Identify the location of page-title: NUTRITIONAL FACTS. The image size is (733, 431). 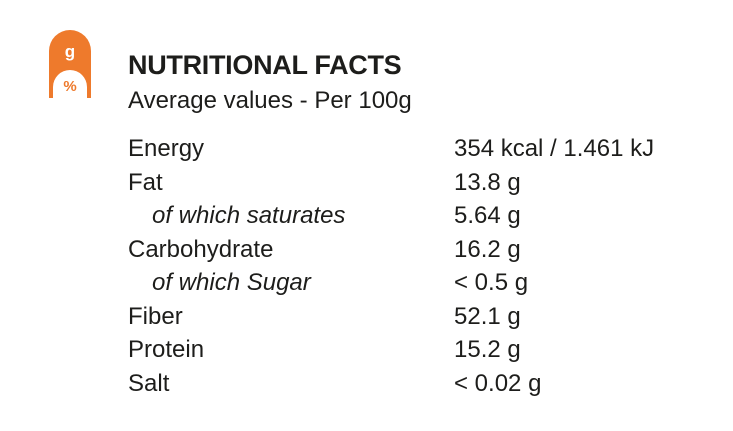
(265, 65).